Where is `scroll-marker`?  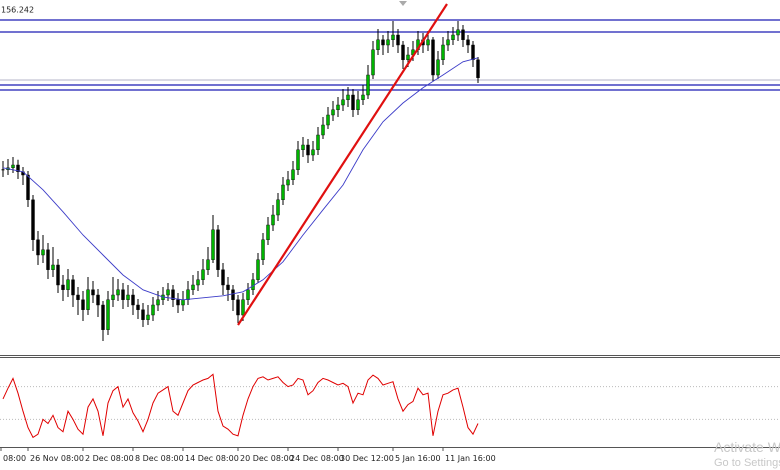
scroll-marker is located at coordinates (403, 3).